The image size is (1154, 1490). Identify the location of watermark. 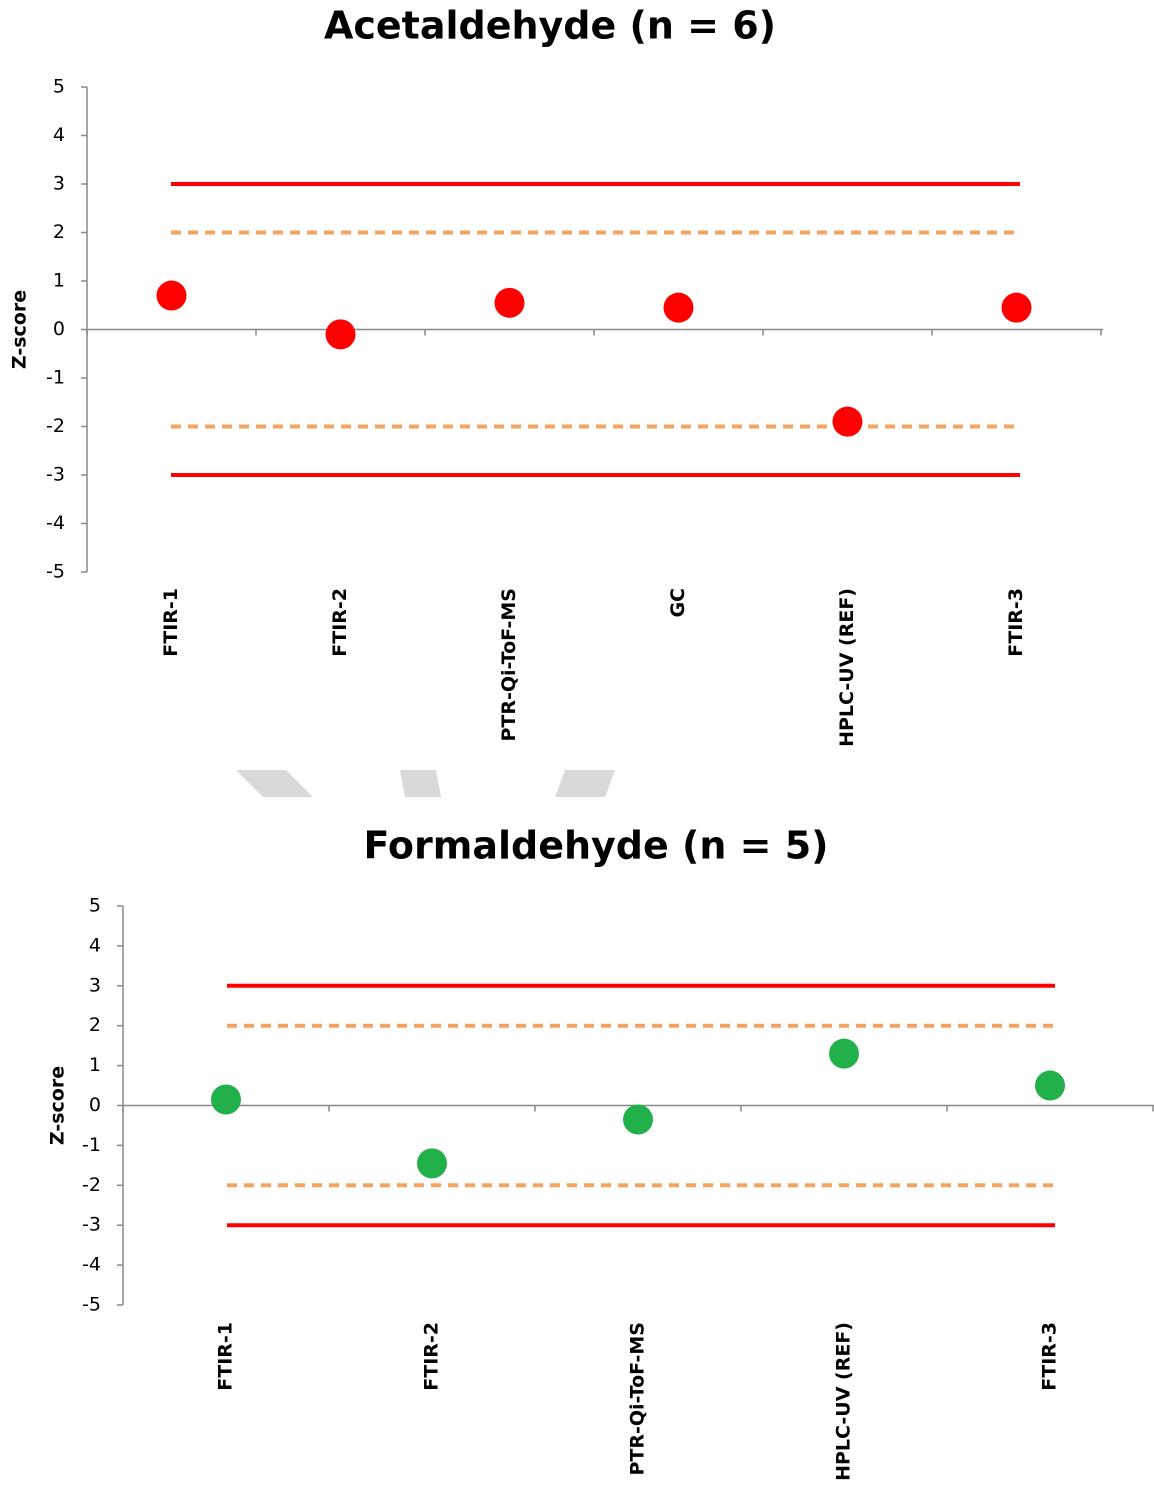
(425, 783).